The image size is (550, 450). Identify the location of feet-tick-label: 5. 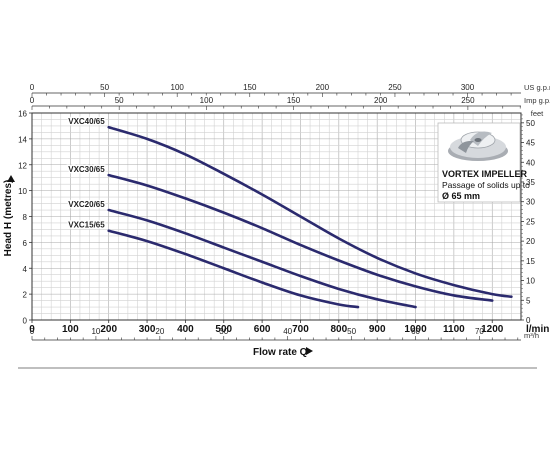
(528, 300).